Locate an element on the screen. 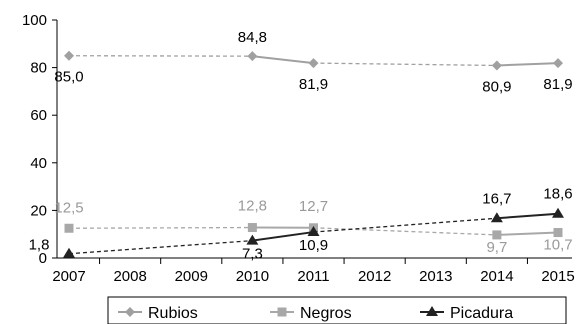 The width and height of the screenshot is (584, 324). chart-legend: Rubios Negros Picadura is located at coordinates (337, 310).